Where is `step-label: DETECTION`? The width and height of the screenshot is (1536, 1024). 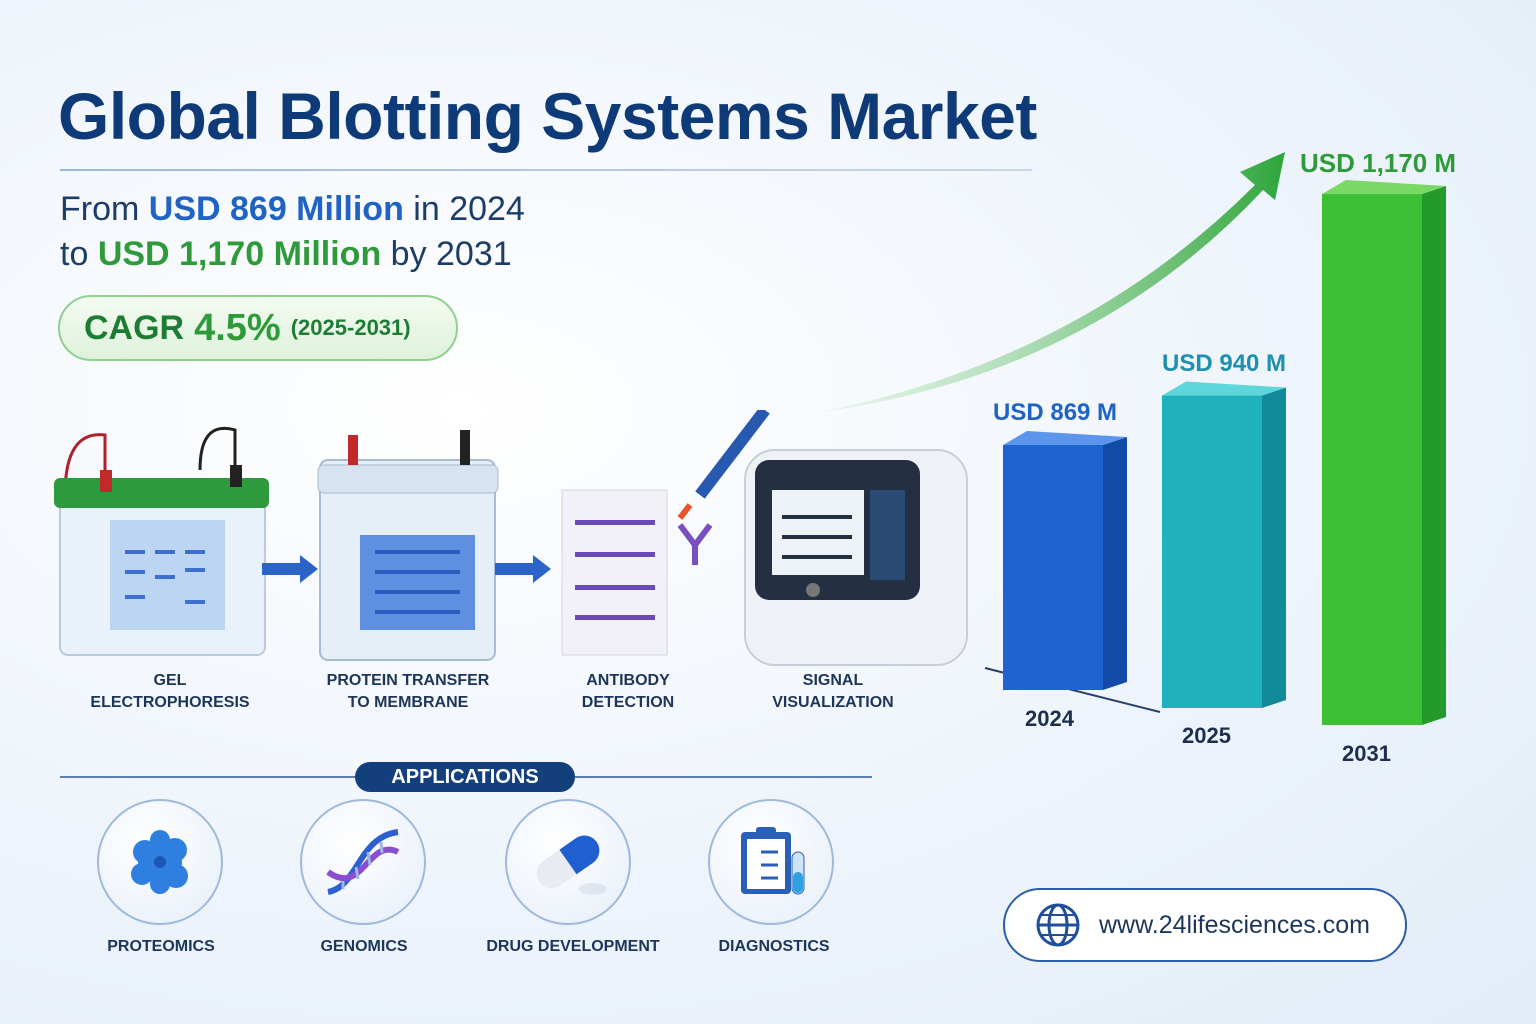
step-label: DETECTION is located at coordinates (628, 702).